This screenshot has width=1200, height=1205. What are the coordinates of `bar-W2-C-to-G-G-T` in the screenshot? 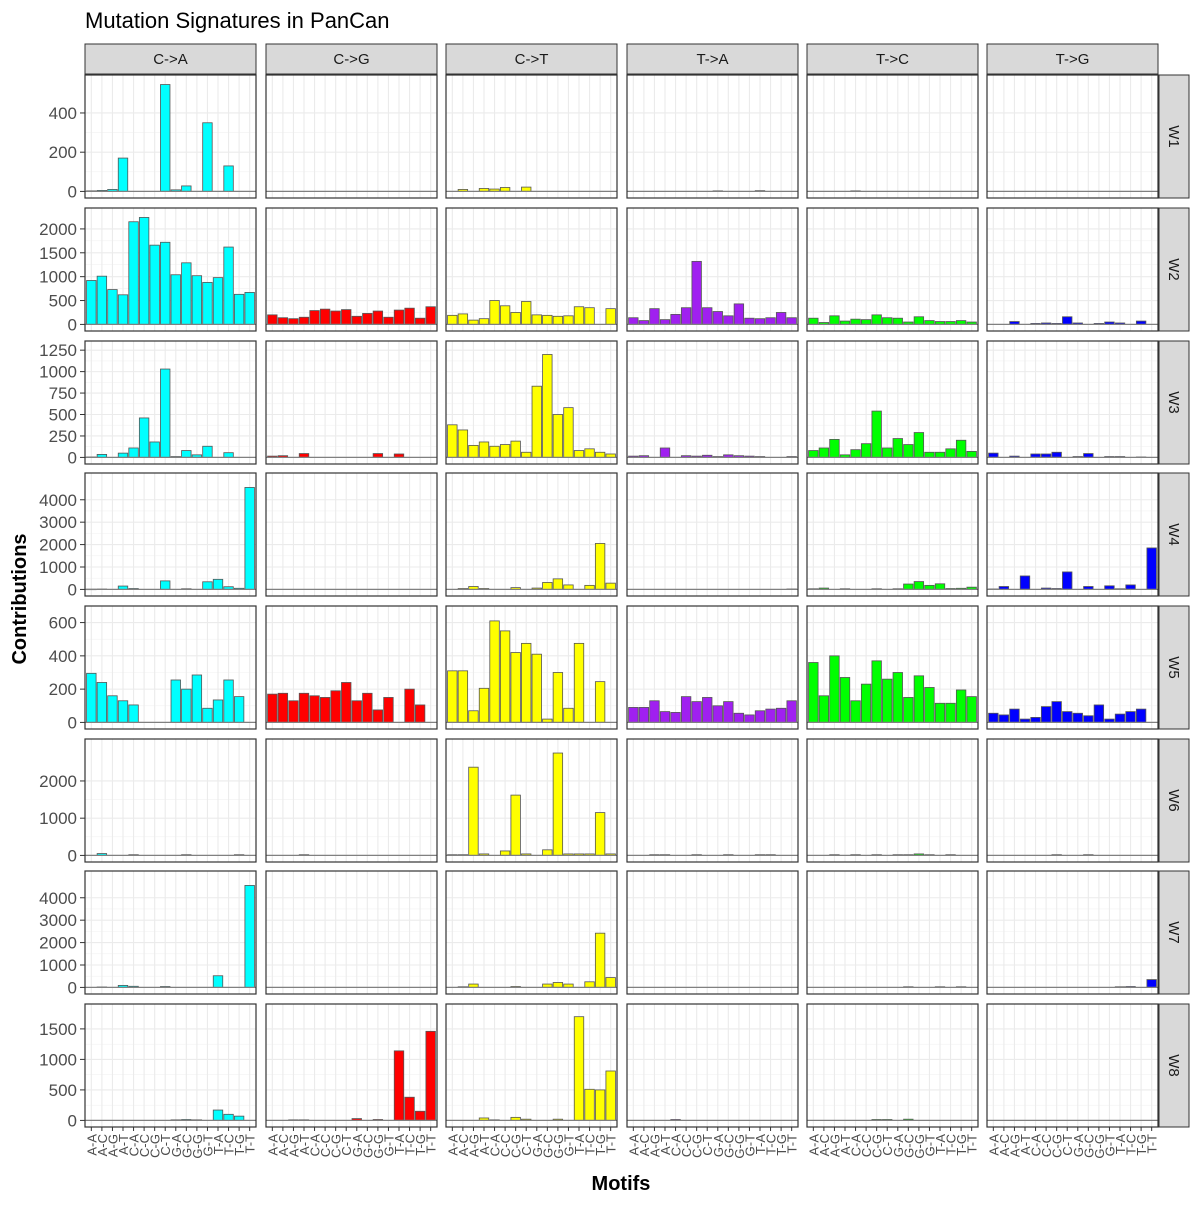 It's located at (388, 320).